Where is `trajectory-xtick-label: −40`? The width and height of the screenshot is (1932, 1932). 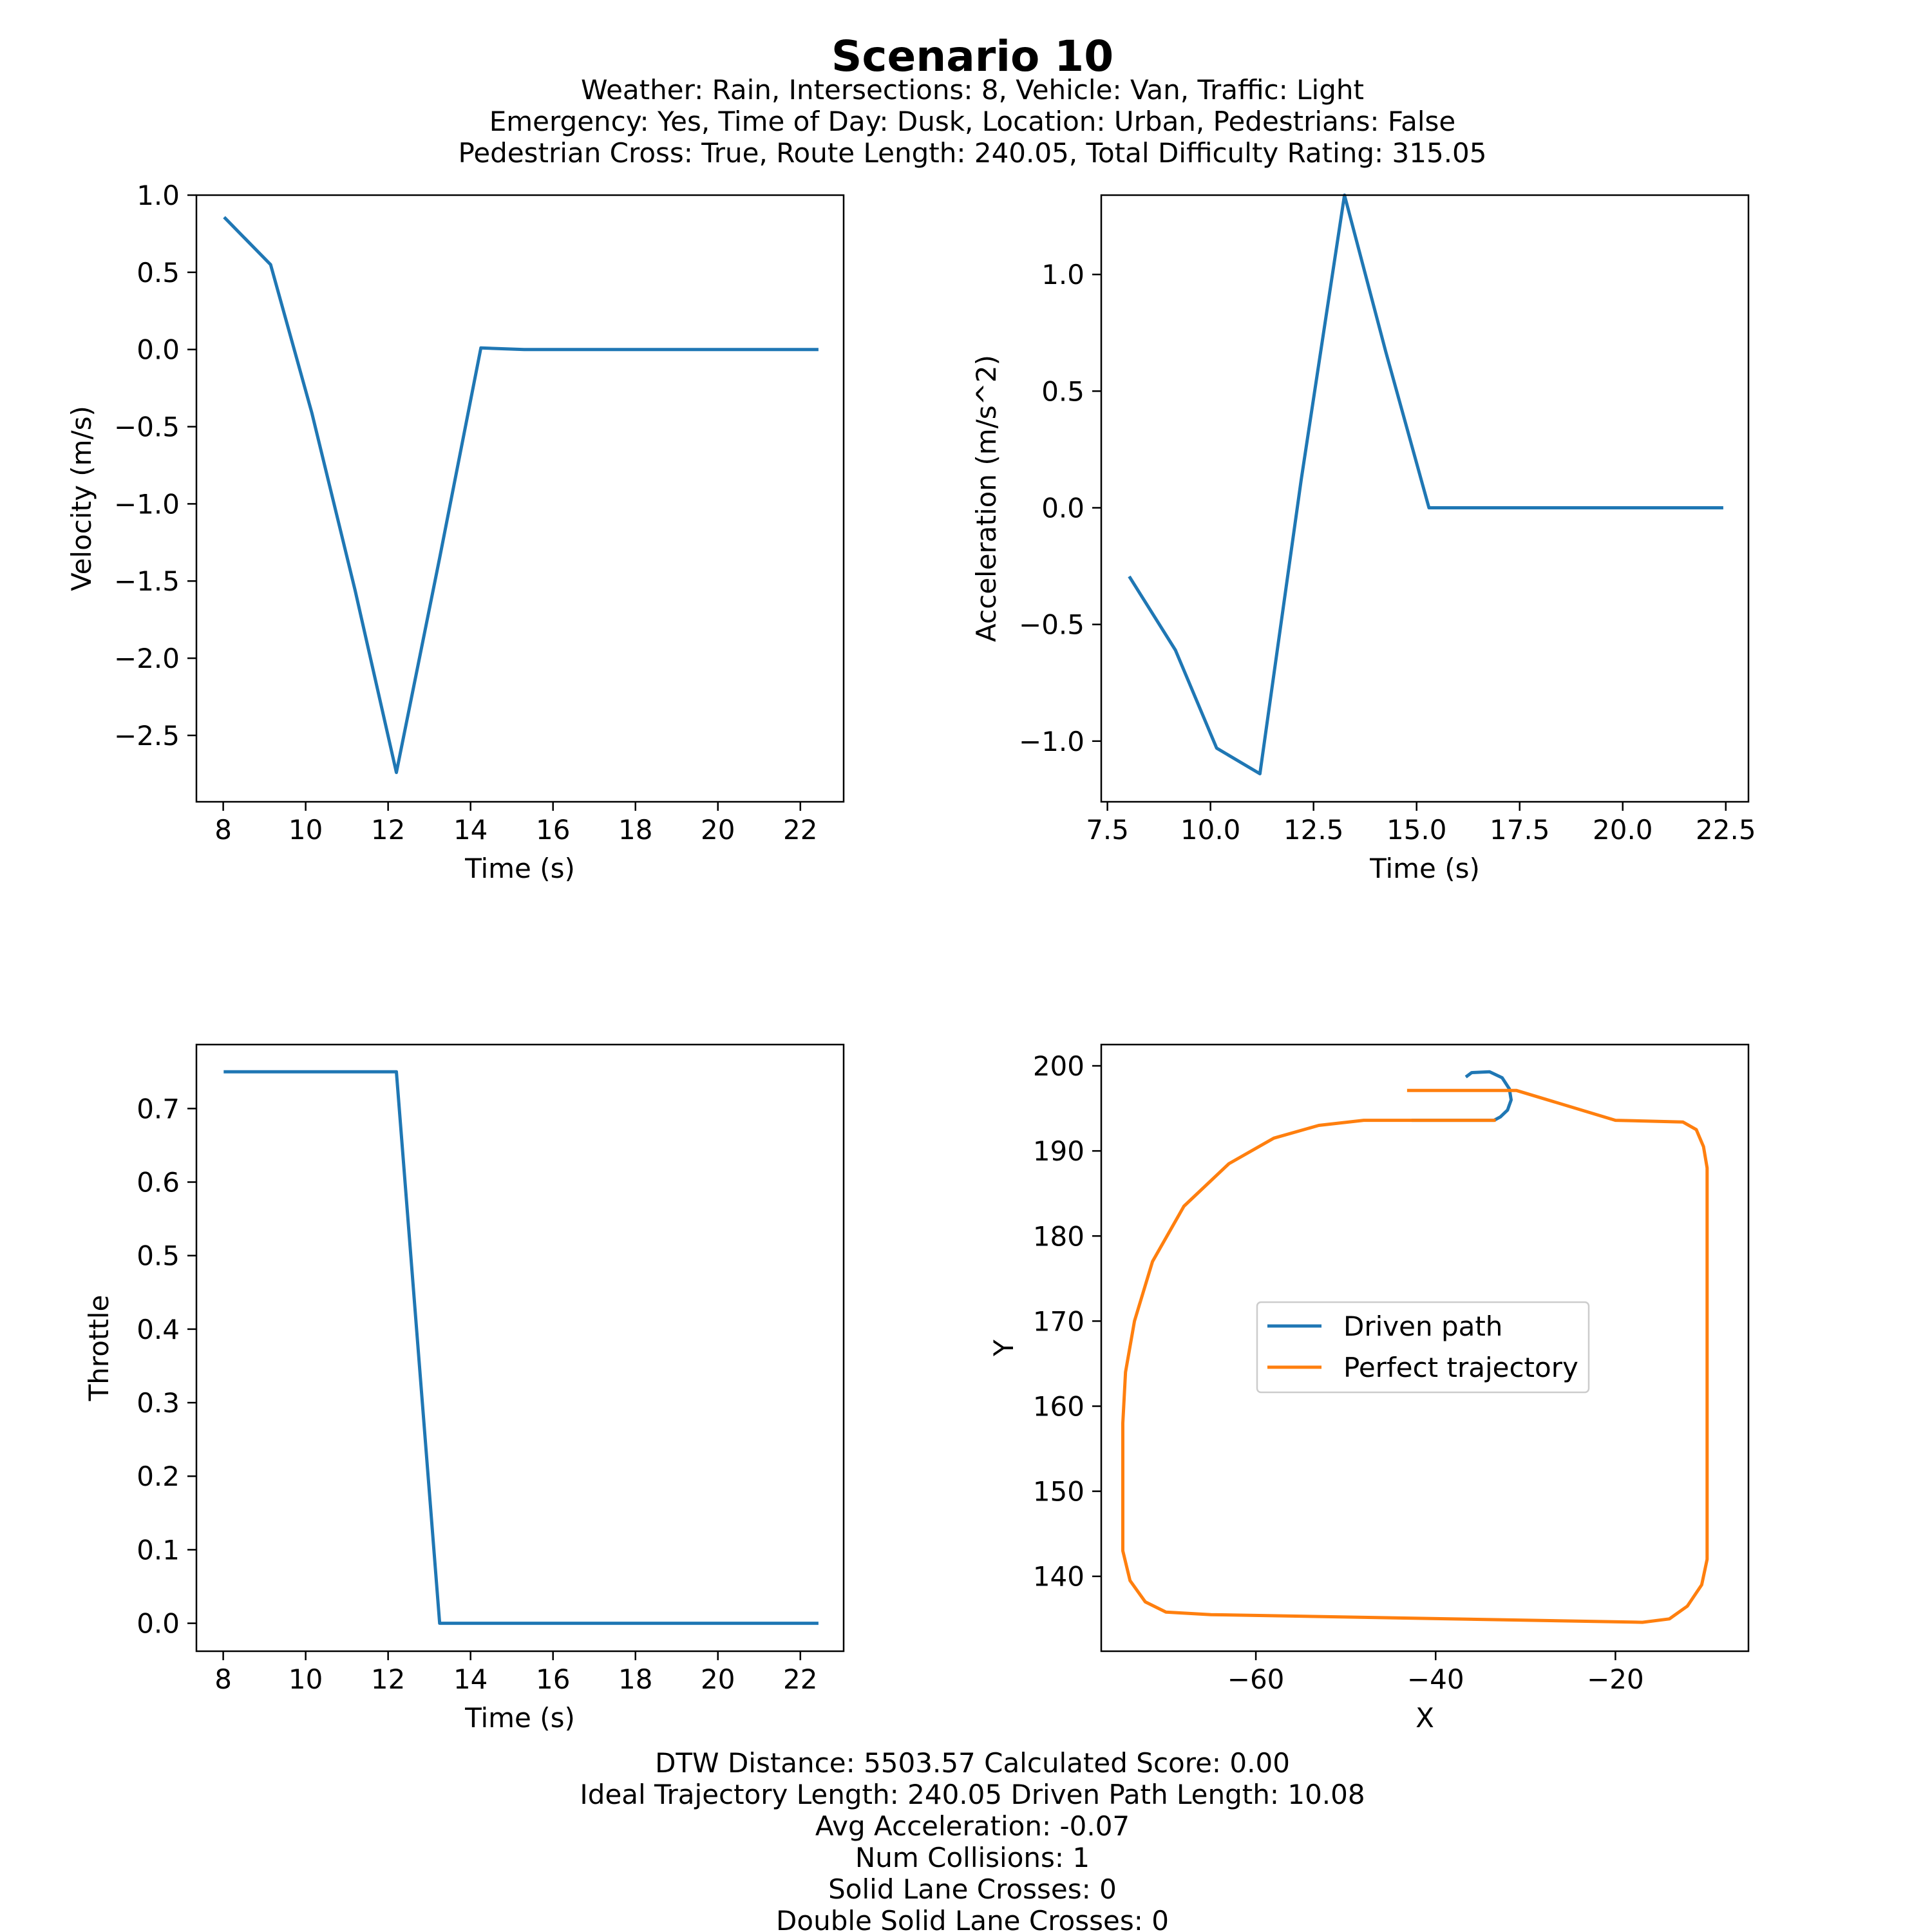 trajectory-xtick-label: −40 is located at coordinates (1436, 1679).